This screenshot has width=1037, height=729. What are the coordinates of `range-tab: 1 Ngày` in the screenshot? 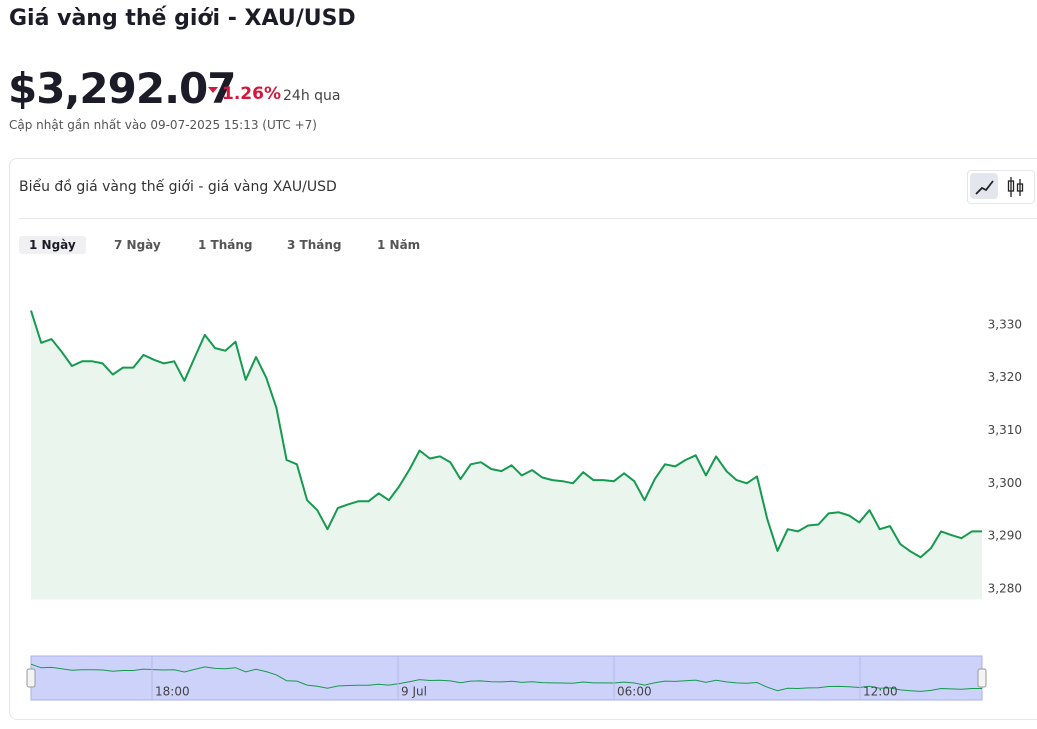 It's located at (52, 245).